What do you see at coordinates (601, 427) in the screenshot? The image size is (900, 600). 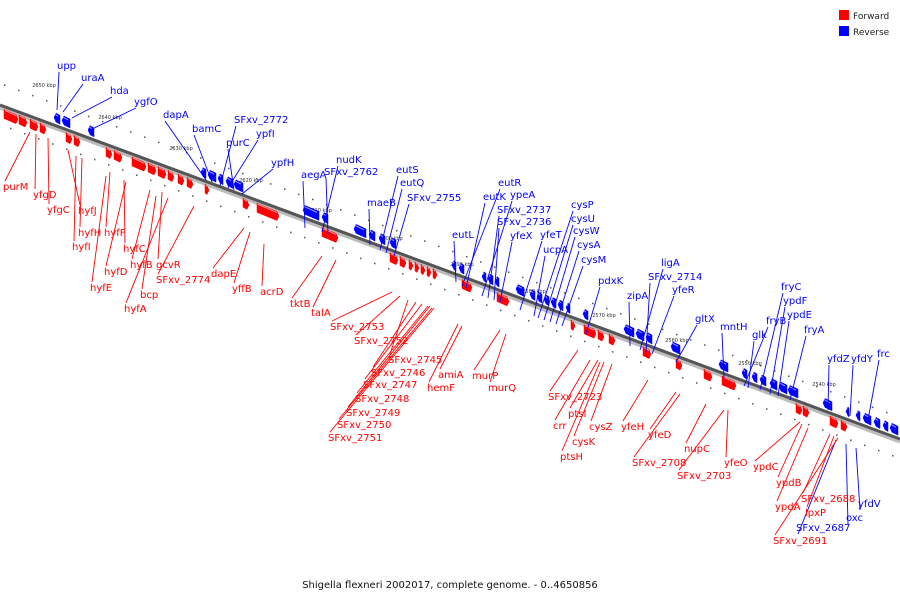 I see `forward-gene-label: cysZ` at bounding box center [601, 427].